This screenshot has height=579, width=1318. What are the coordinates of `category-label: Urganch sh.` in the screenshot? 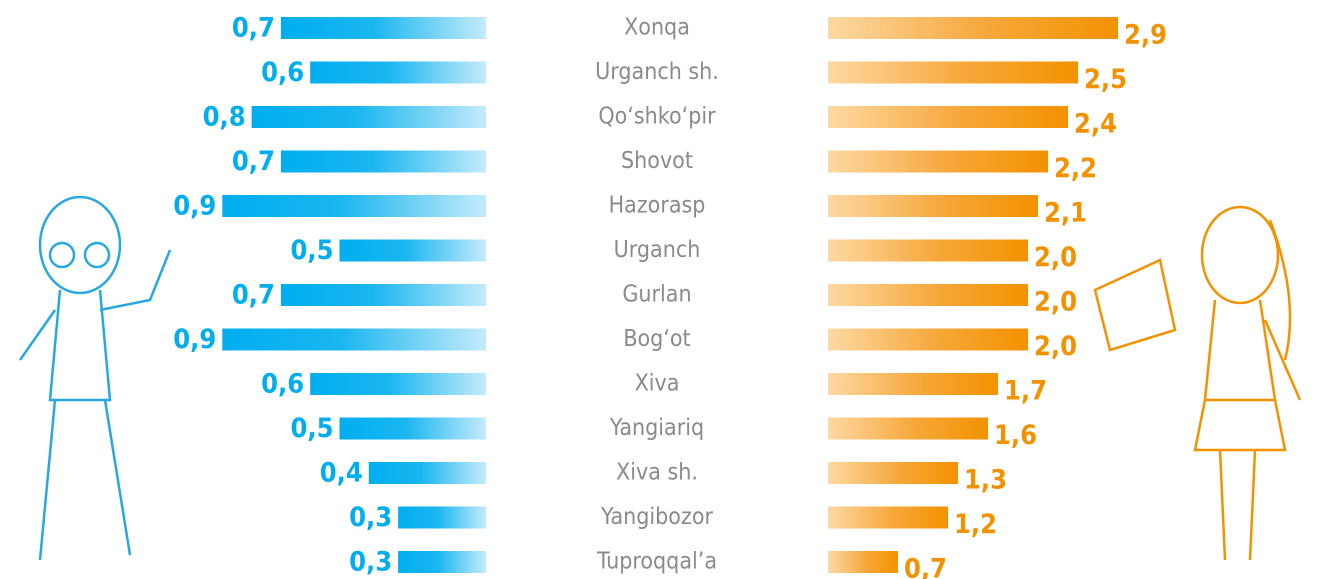 It's located at (657, 72).